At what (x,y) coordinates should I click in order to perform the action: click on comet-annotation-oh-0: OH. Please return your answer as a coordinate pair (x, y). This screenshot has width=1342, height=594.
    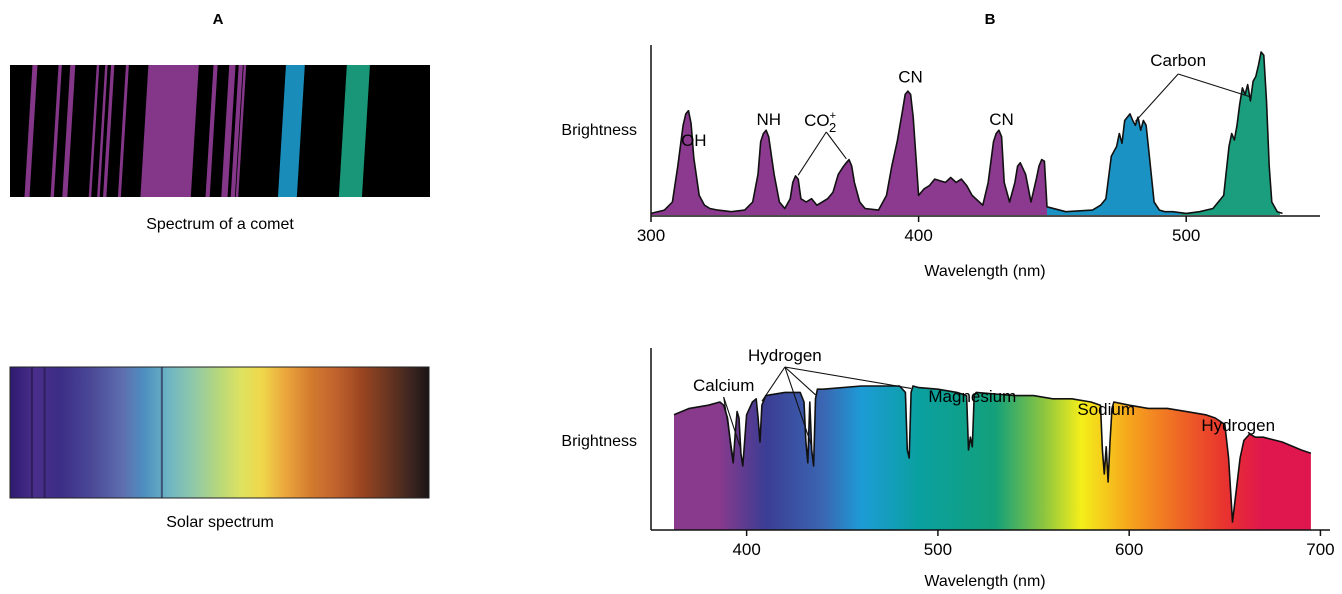
    Looking at the image, I should click on (694, 140).